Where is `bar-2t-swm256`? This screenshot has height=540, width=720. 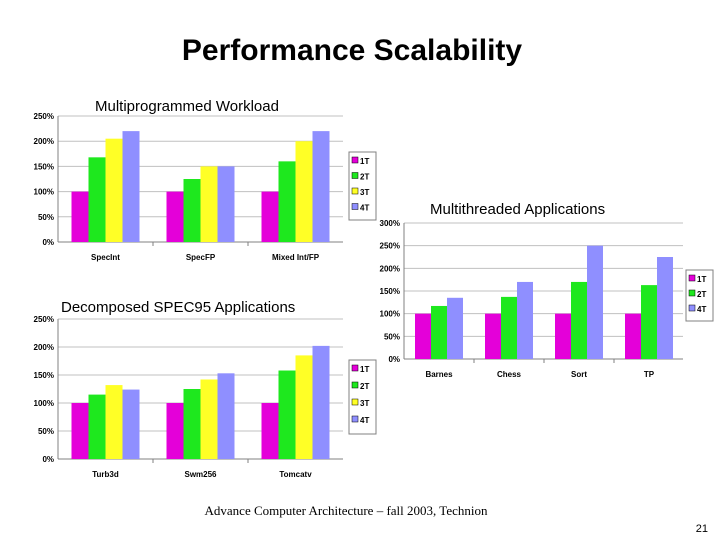 bar-2t-swm256 is located at coordinates (192, 424).